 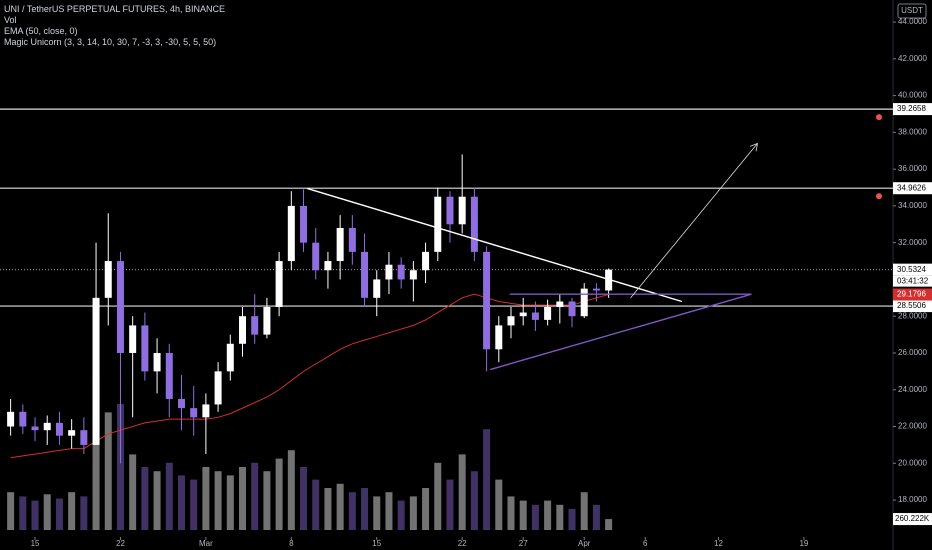 What do you see at coordinates (912, 426) in the screenshot?
I see `y-tick-label: 22.0000` at bounding box center [912, 426].